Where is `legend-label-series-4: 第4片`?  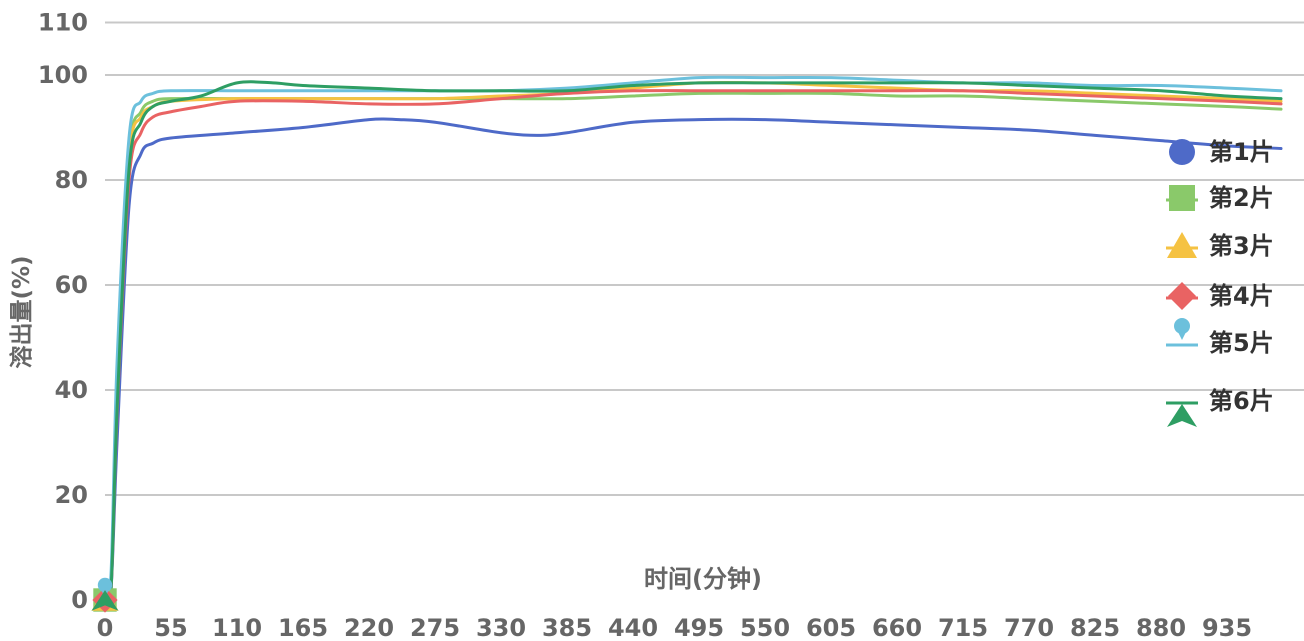
legend-label-series-4: 第4片 is located at coordinates (1241, 296).